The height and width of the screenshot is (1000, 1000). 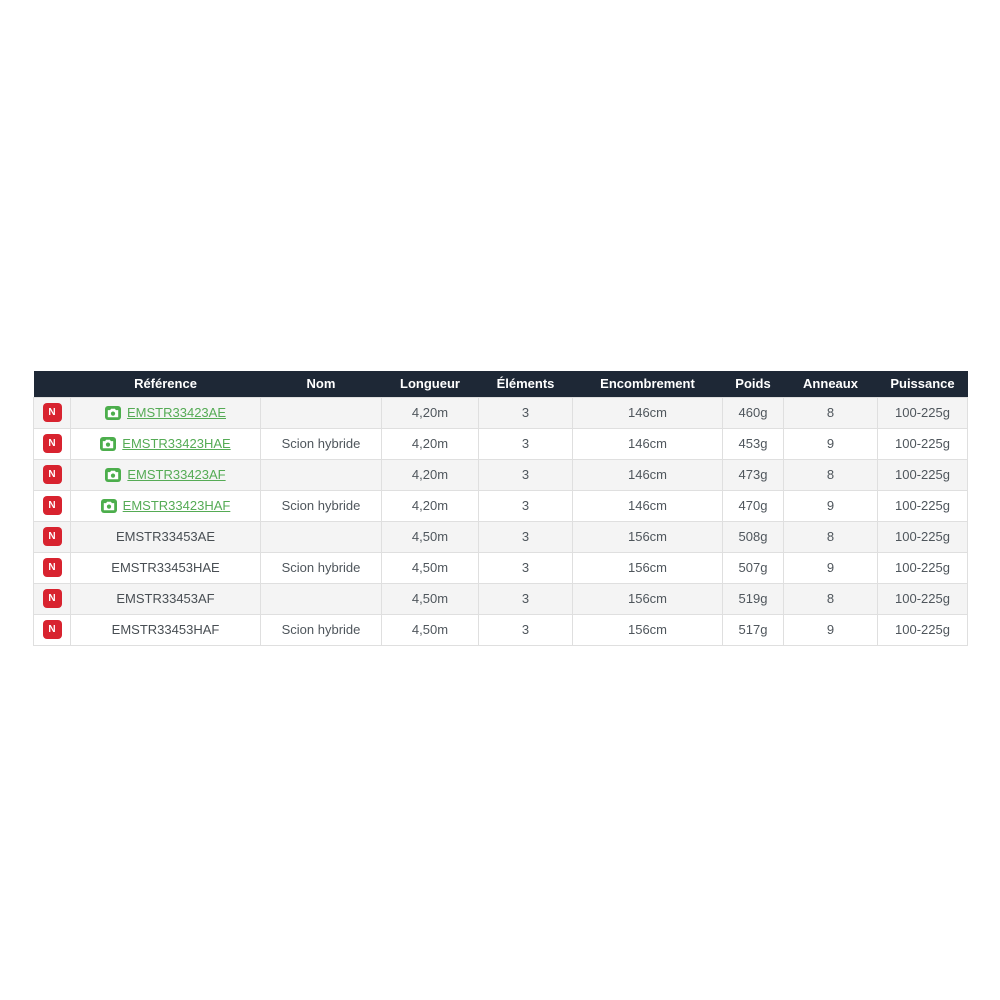 What do you see at coordinates (176, 474) in the screenshot?
I see `reference-link: EMSTR33423AF` at bounding box center [176, 474].